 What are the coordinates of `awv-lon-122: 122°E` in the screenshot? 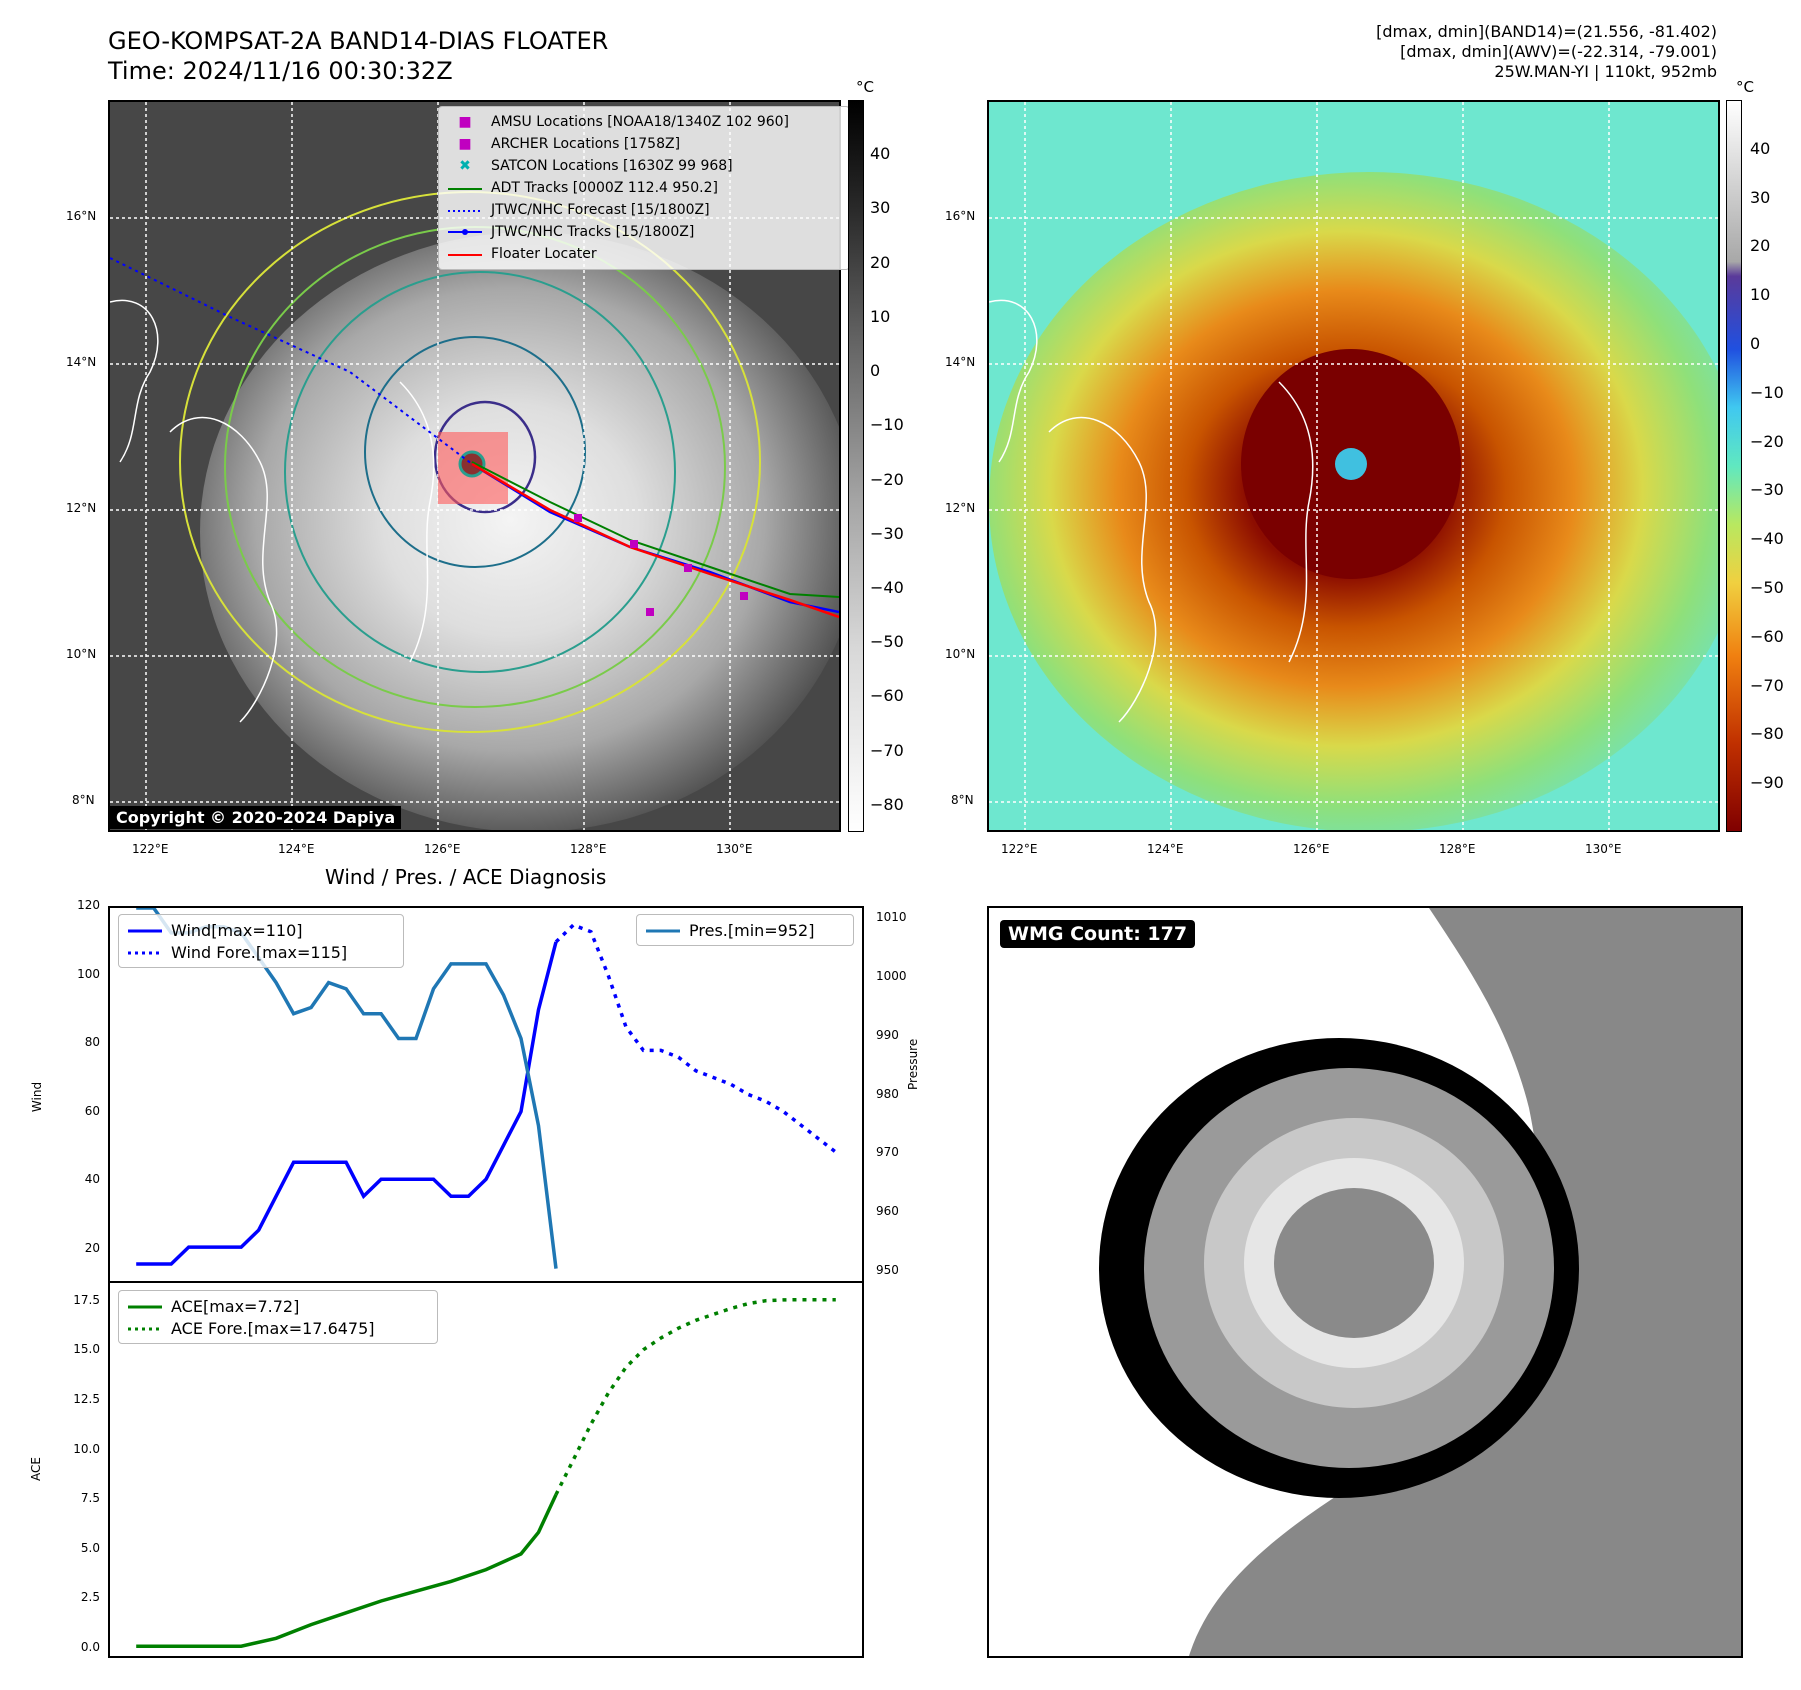 It's located at (1019, 849).